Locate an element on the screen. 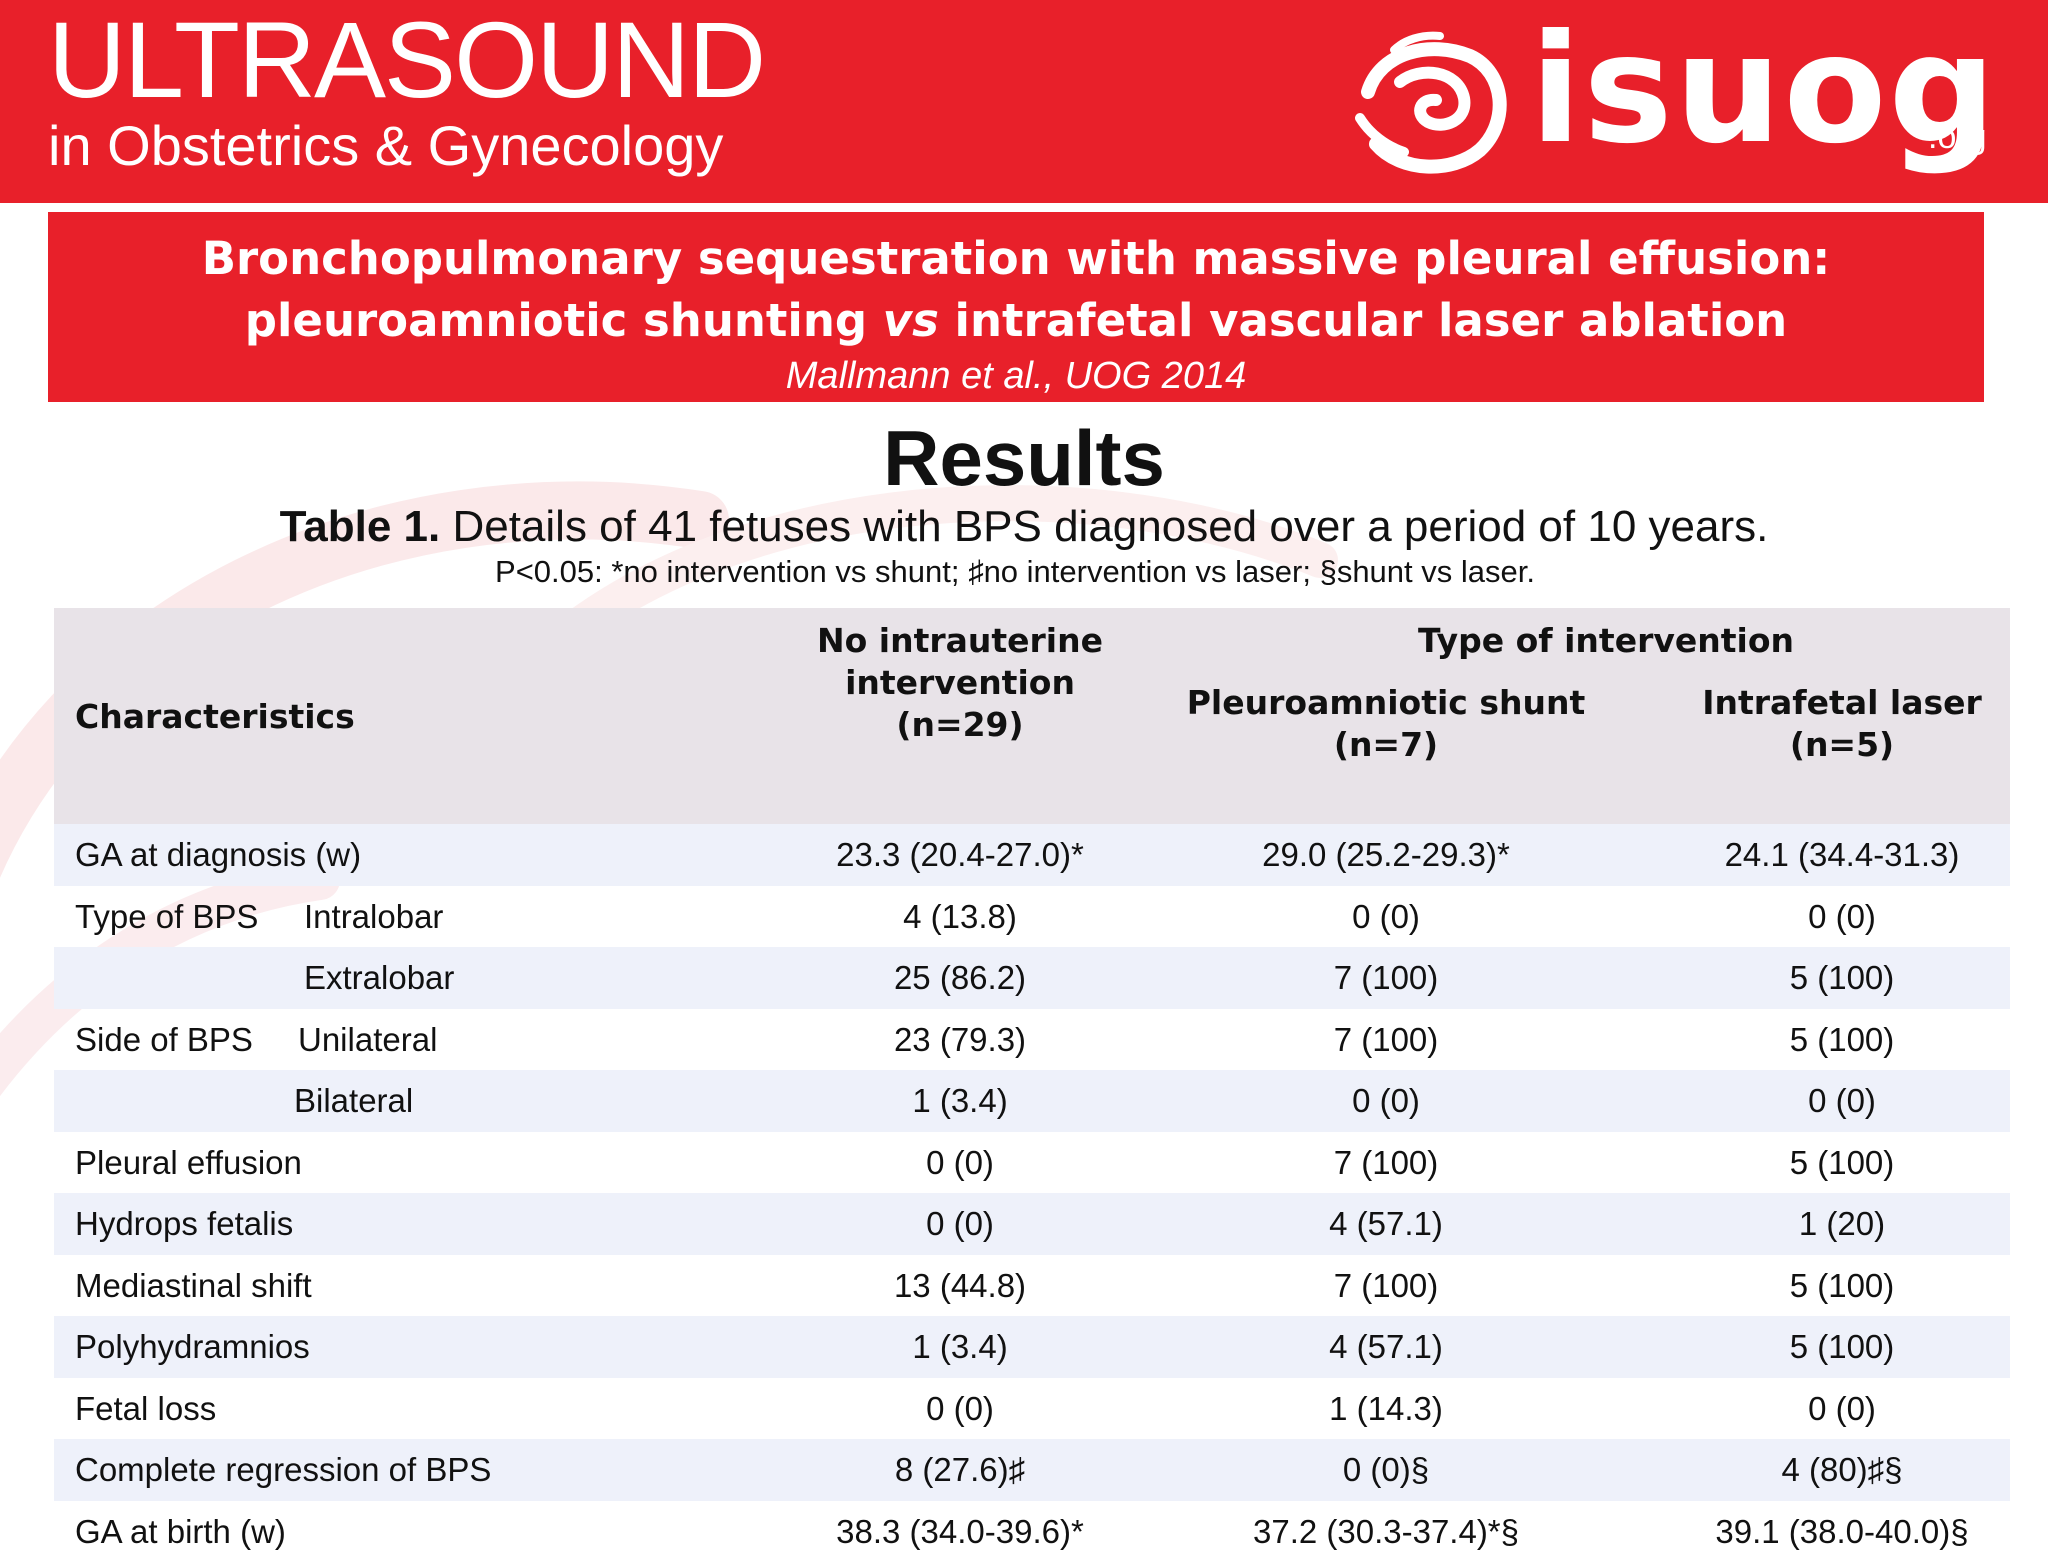 The height and width of the screenshot is (1562, 2048). table-row: Bilateral 1 (3.4) 0 (0) 0 (0) is located at coordinates (1032, 1101).